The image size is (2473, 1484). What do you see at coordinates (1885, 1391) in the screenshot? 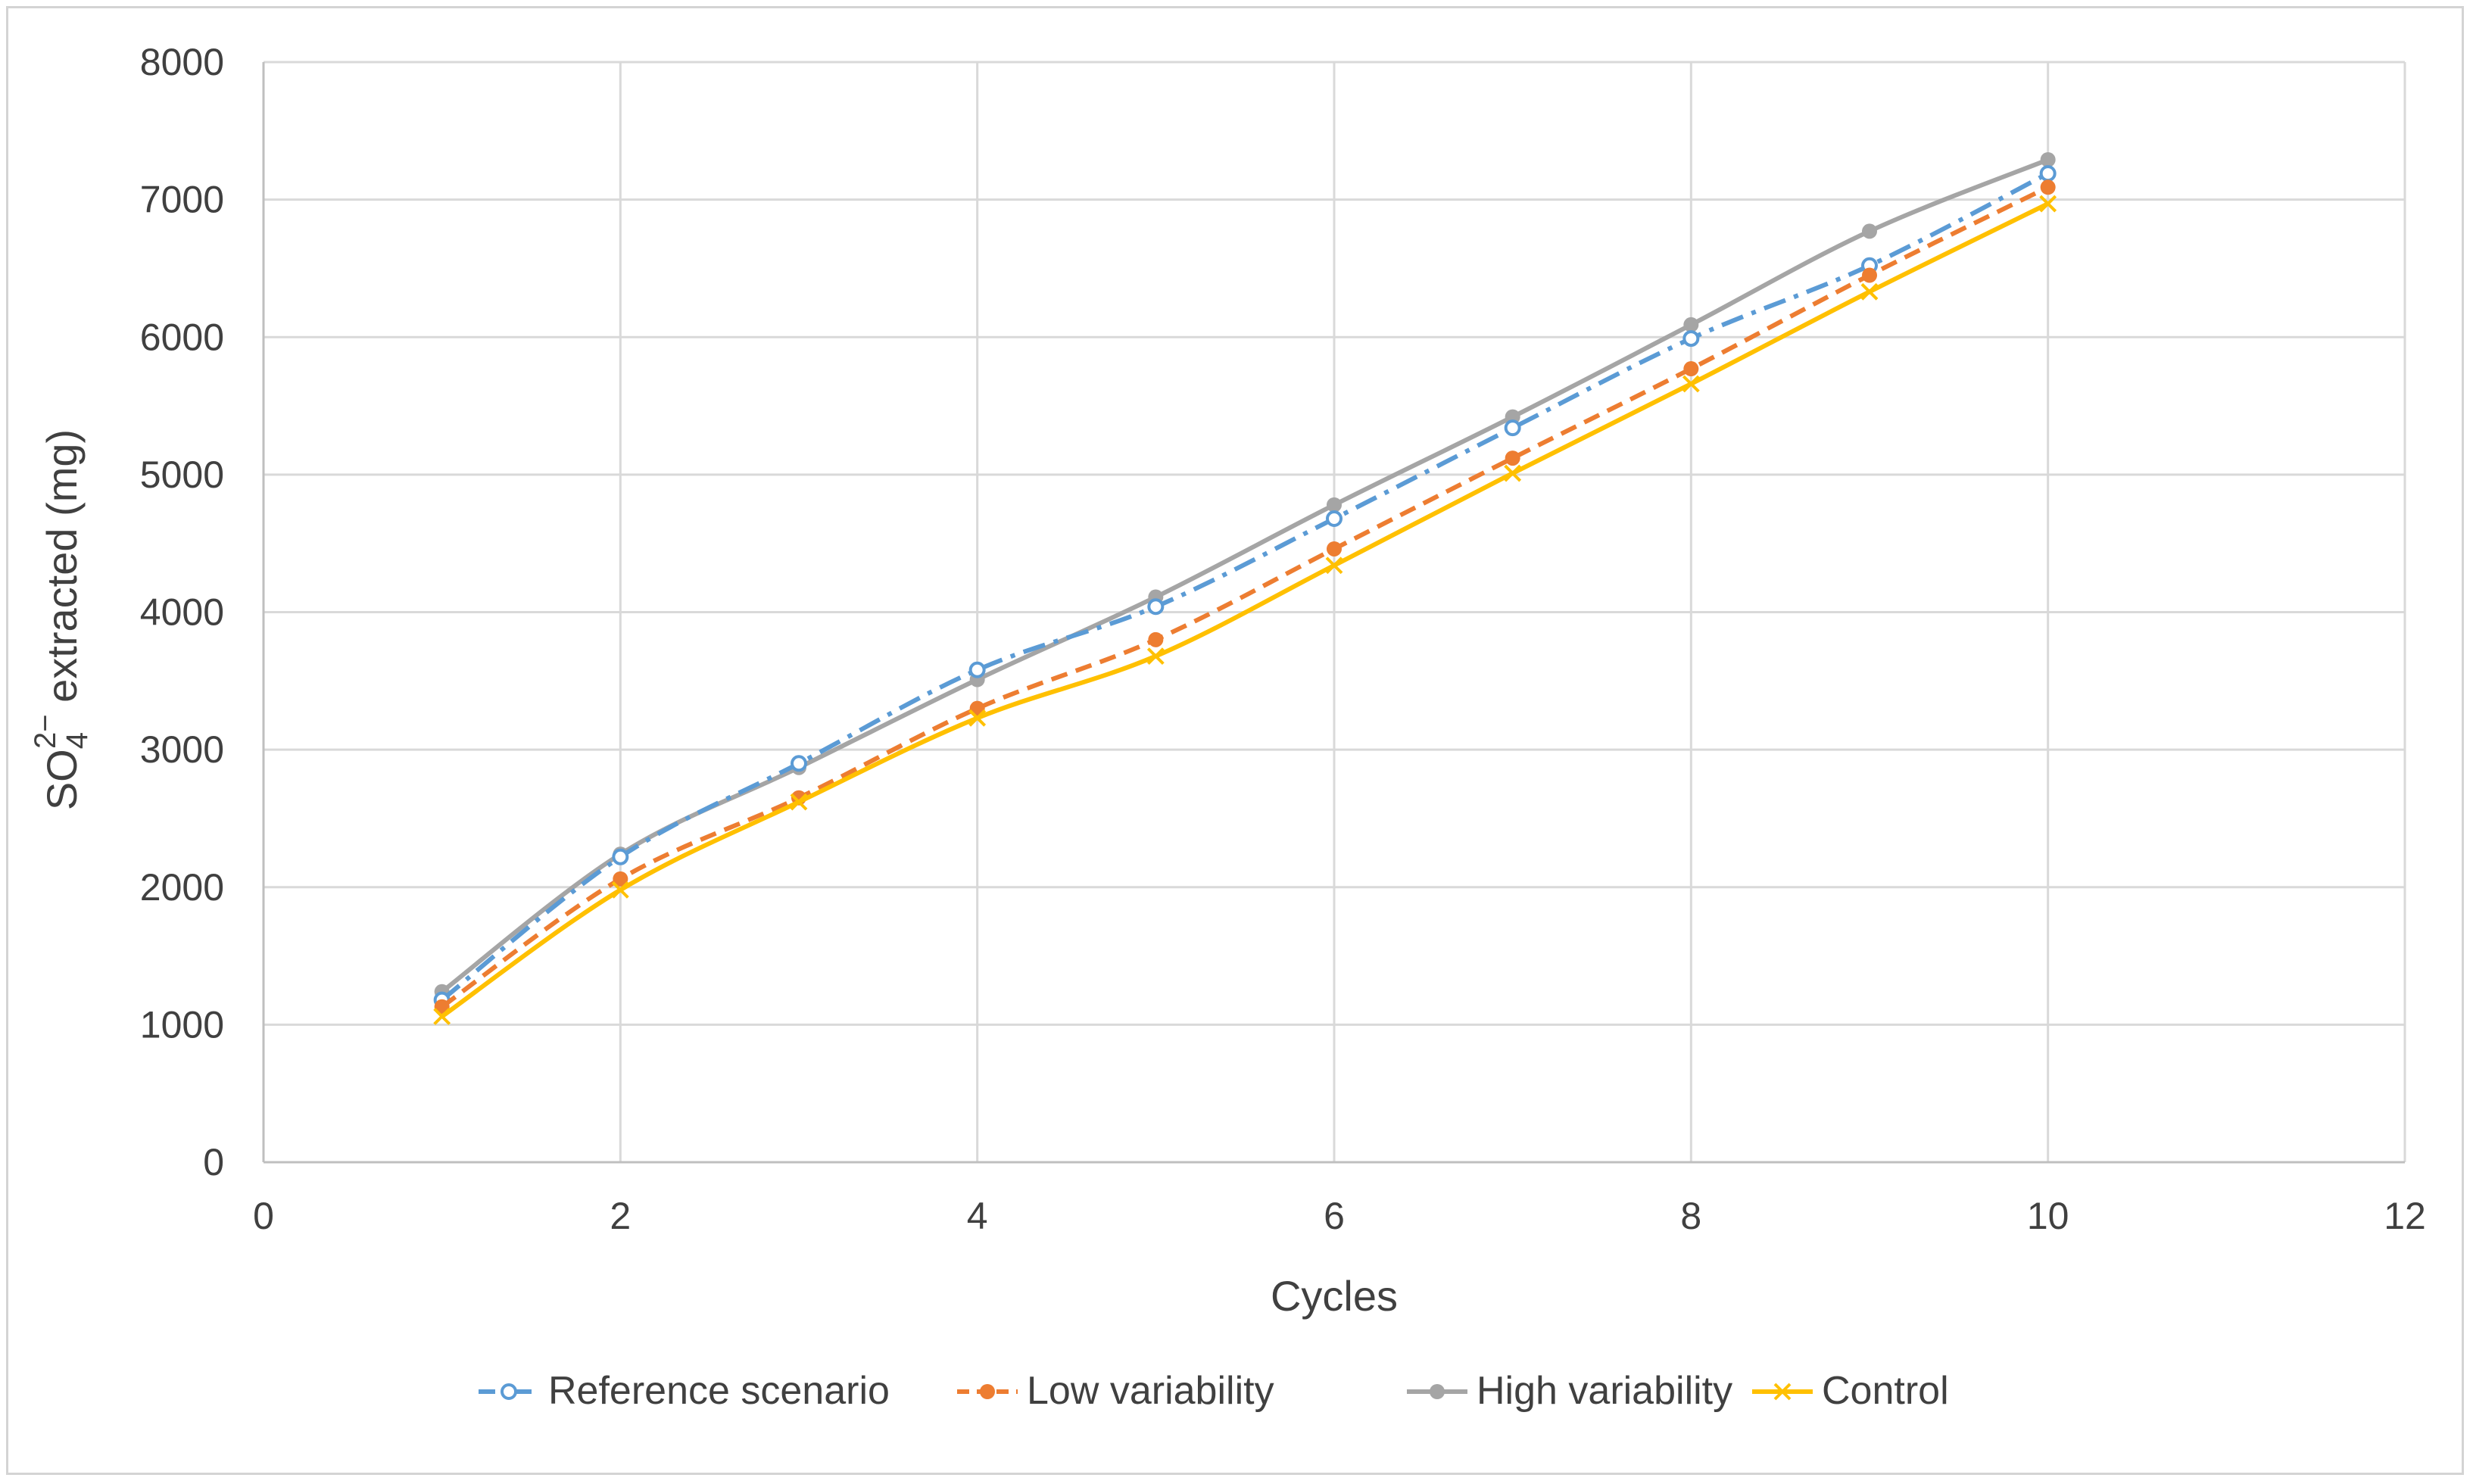
I see `legend-label-control: Control` at bounding box center [1885, 1391].